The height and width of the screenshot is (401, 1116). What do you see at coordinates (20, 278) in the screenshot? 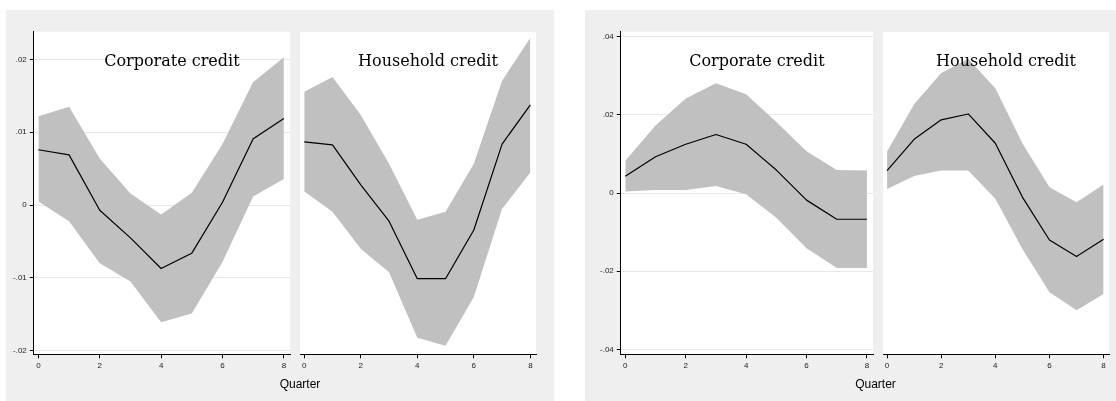
I see `y-tick-label: -.01` at bounding box center [20, 278].